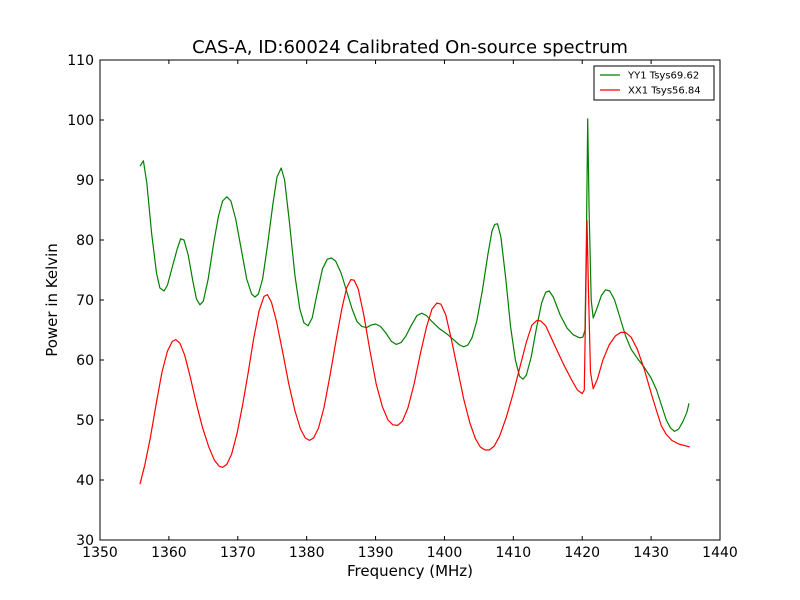 The image size is (800, 600). What do you see at coordinates (664, 91) in the screenshot?
I see `legend-label-xx1: XX1 Tsys56.84` at bounding box center [664, 91].